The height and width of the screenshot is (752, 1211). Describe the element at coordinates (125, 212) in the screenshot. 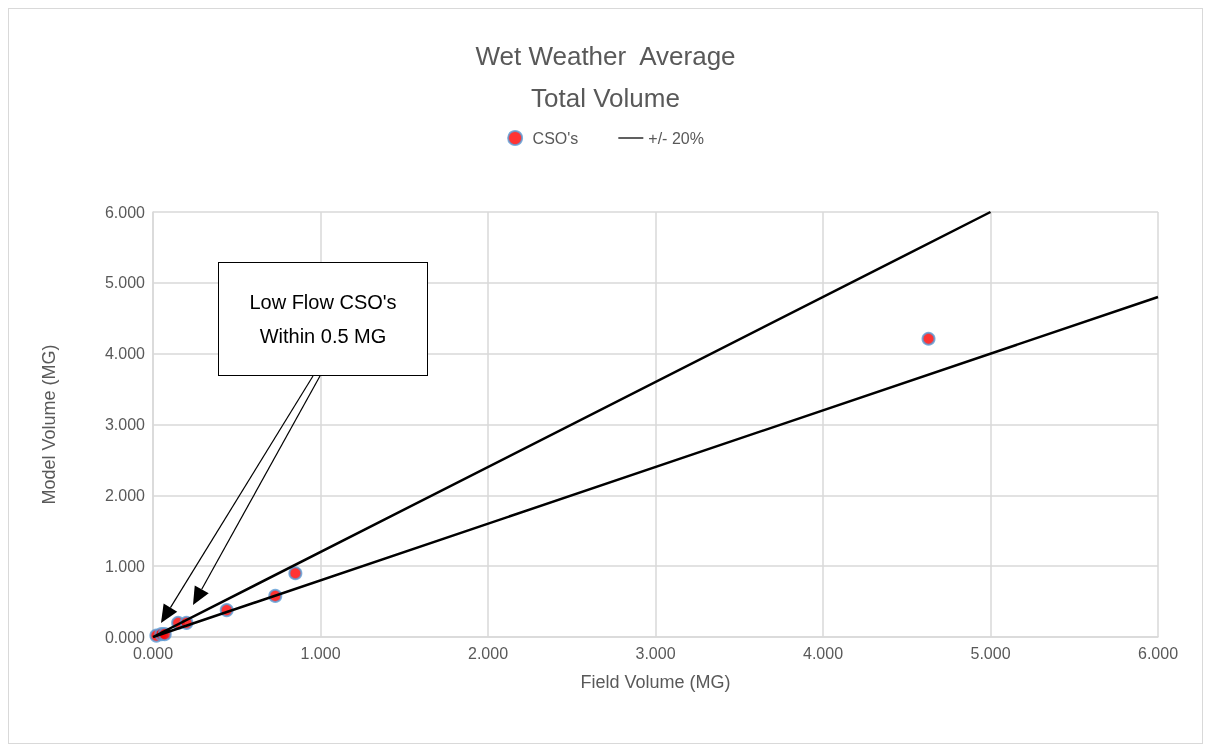

I see `y-tick-label: 6.000` at that location.